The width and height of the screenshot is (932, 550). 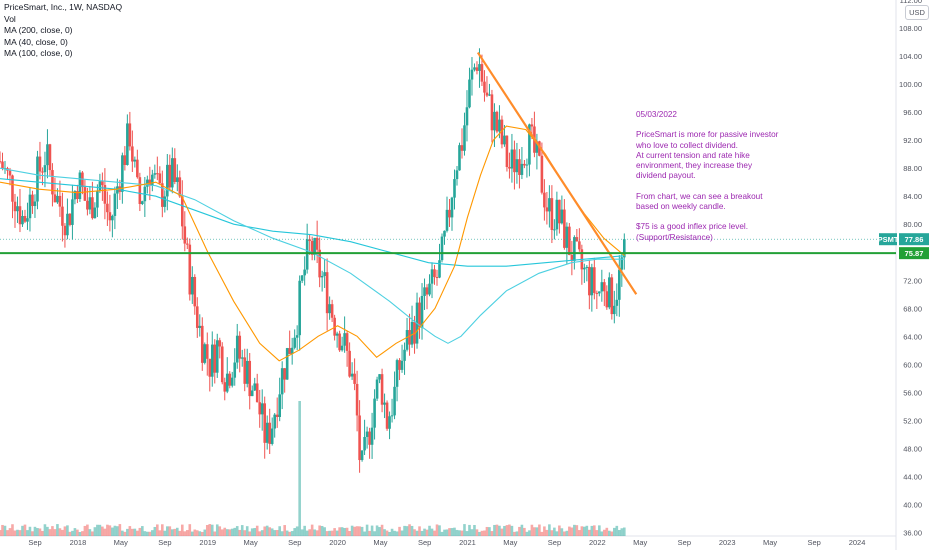 What do you see at coordinates (597, 542) in the screenshot?
I see `x-tick-label: 2022` at bounding box center [597, 542].